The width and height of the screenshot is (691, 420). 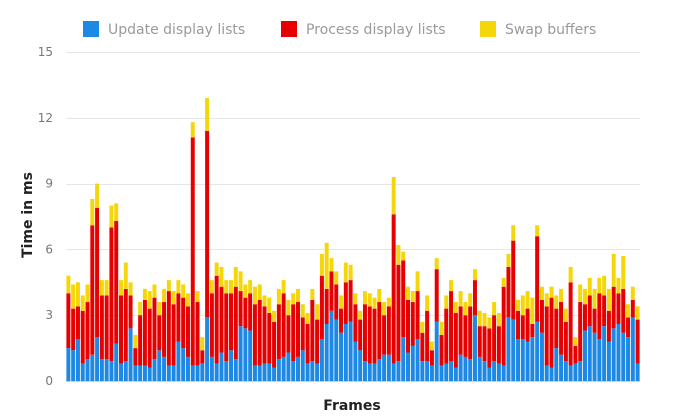 What do you see at coordinates (91, 29) in the screenshot?
I see `legend-swatch-update` at bounding box center [91, 29].